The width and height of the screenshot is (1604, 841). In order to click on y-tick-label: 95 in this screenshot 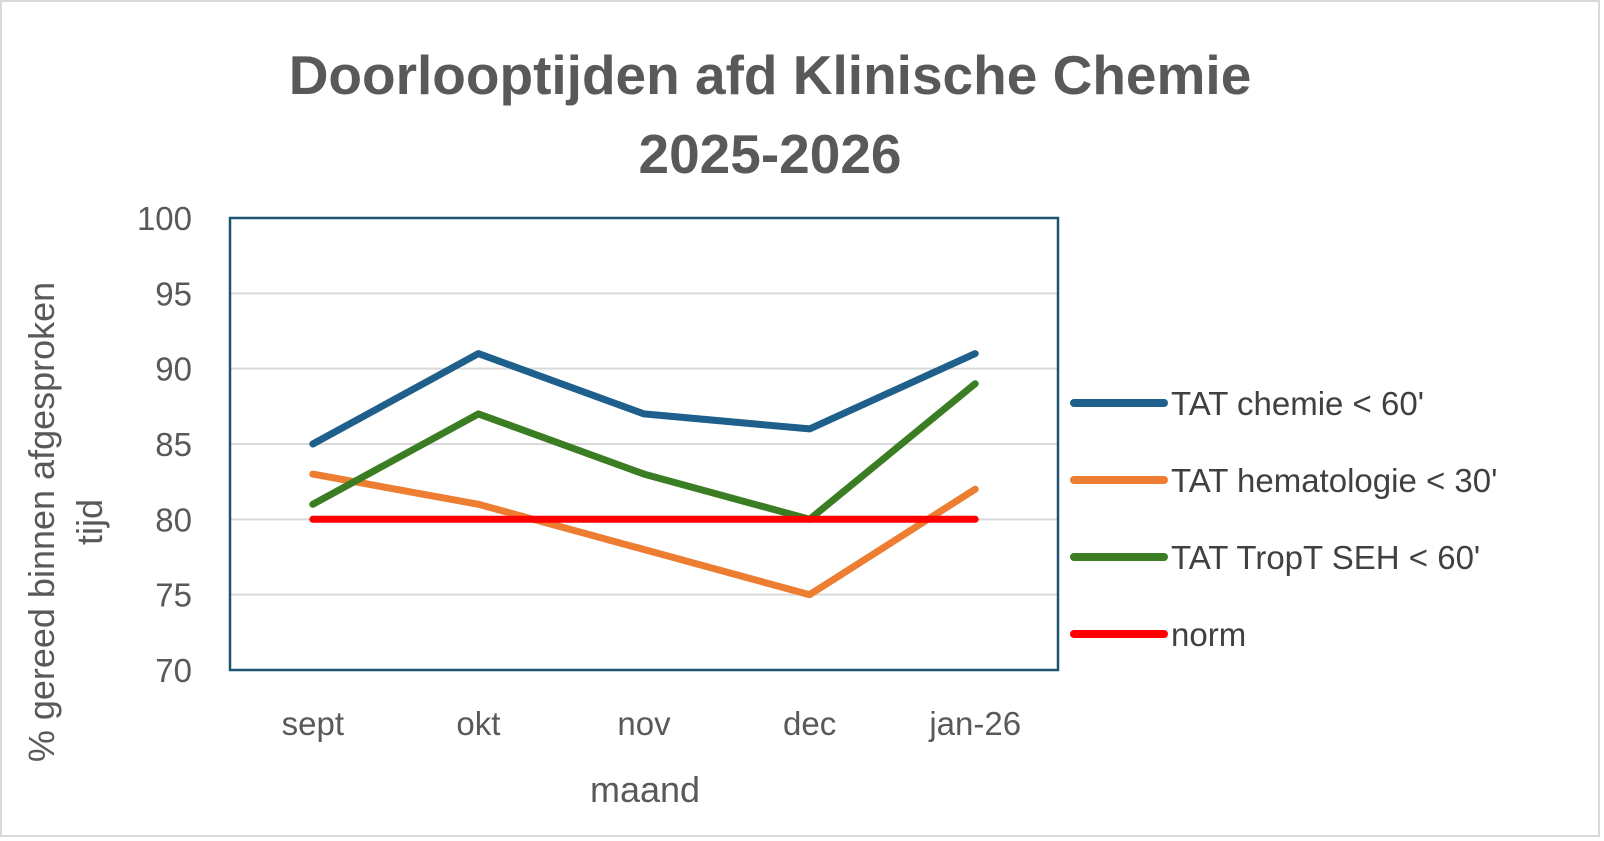, I will do `click(173, 293)`.